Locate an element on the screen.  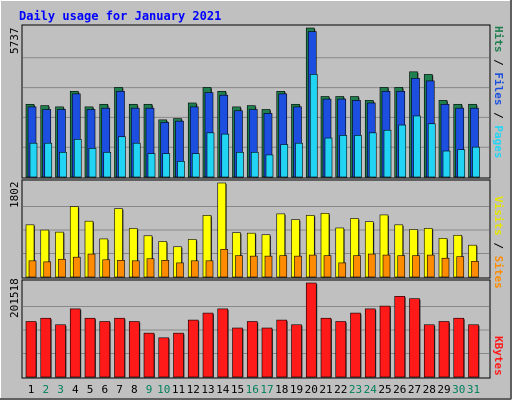
x-tick-label-day-23: 23 is located at coordinates (355, 389).